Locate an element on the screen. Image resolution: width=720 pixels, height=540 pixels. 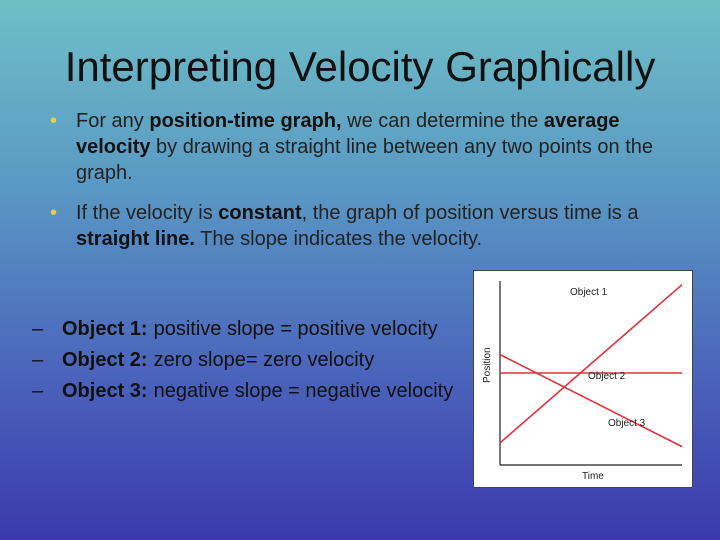
object-1-label: Object 1: is located at coordinates (105, 329).